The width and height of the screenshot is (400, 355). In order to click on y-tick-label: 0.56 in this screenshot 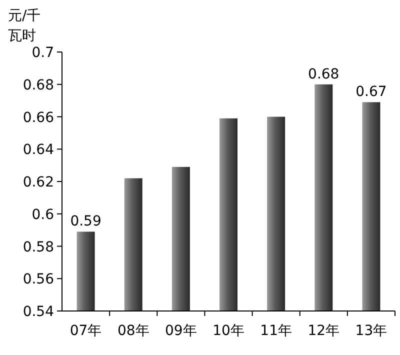, I will do `click(38, 280)`.